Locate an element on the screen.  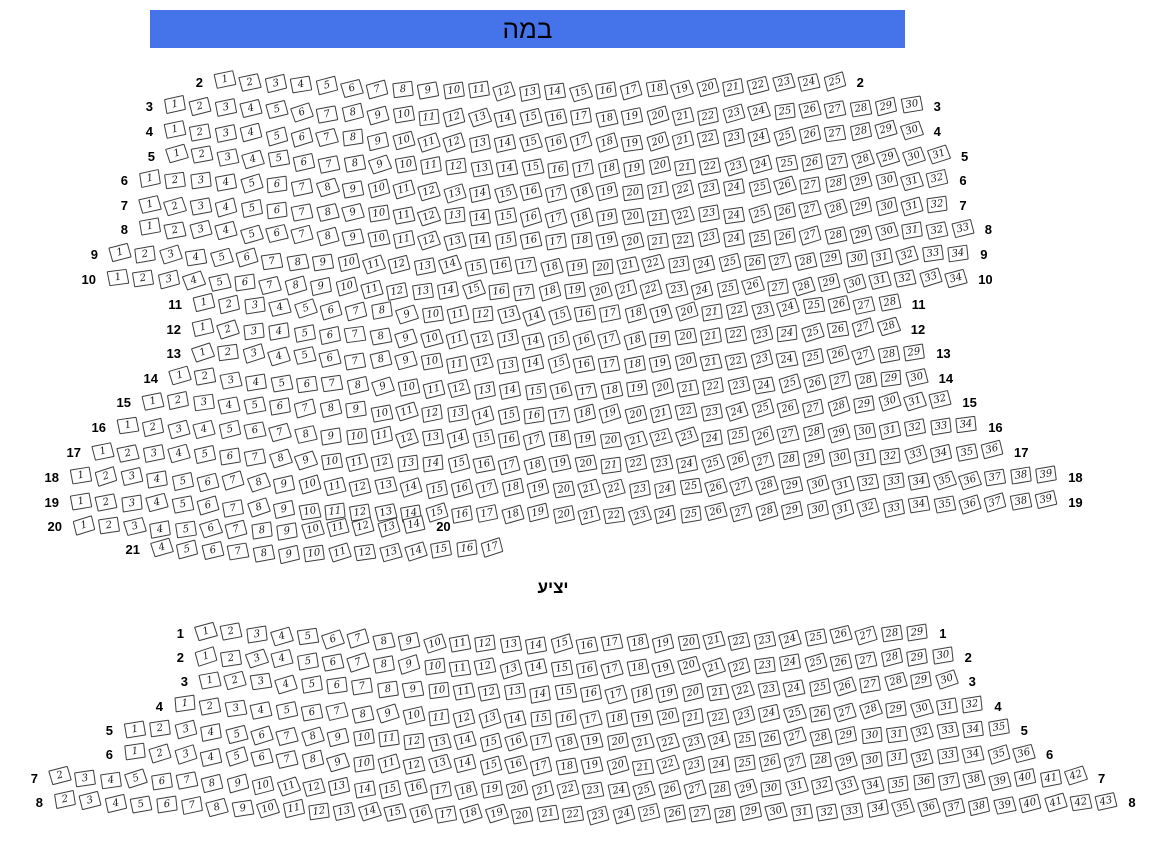
seat-main-row7-19: 19 is located at coordinates (607, 217).